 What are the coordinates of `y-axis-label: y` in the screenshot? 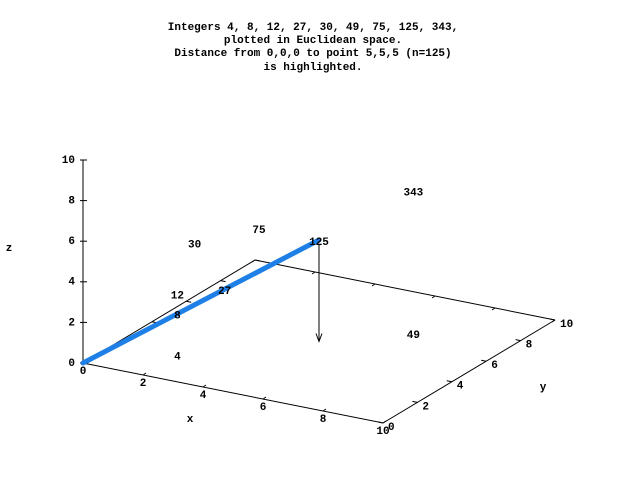 It's located at (543, 388).